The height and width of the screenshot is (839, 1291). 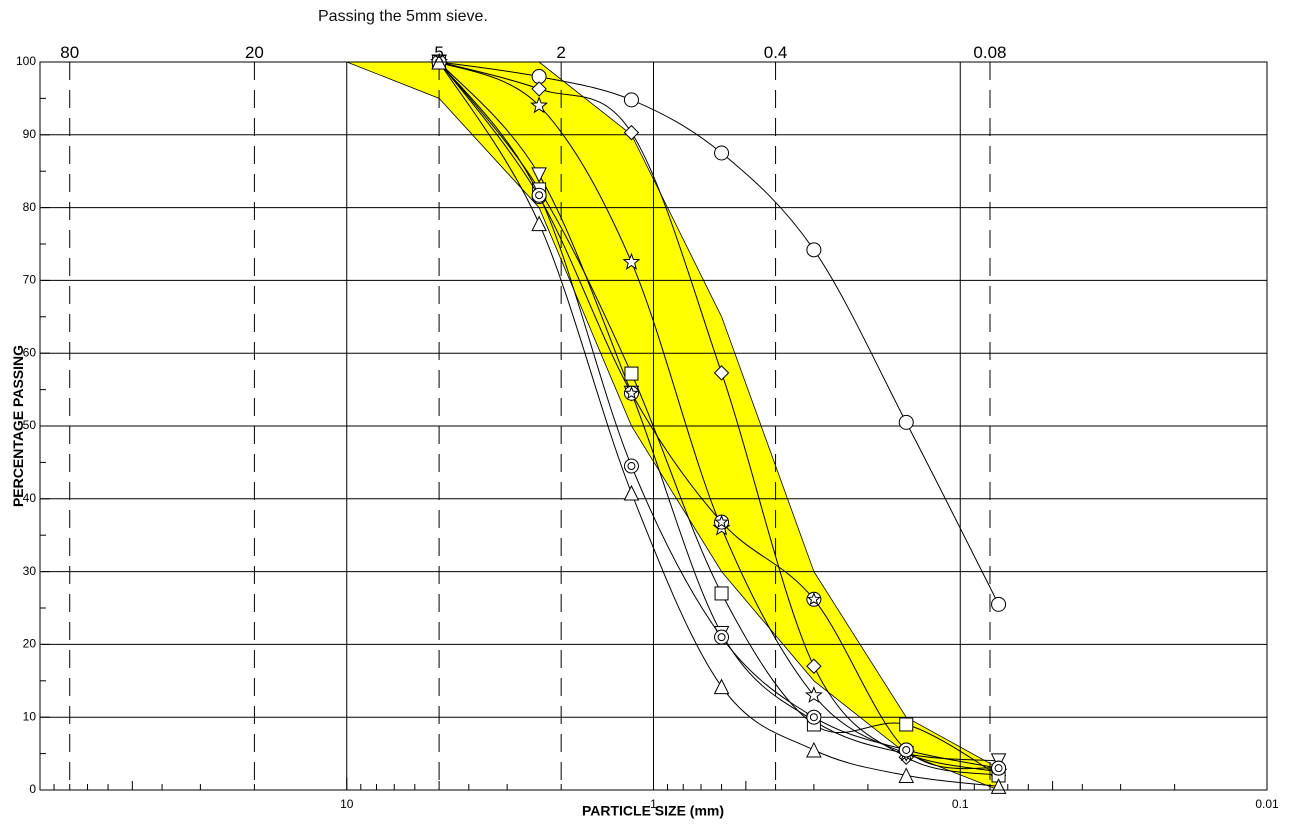 What do you see at coordinates (26, 61) in the screenshot?
I see `y-tick-label: 100` at bounding box center [26, 61].